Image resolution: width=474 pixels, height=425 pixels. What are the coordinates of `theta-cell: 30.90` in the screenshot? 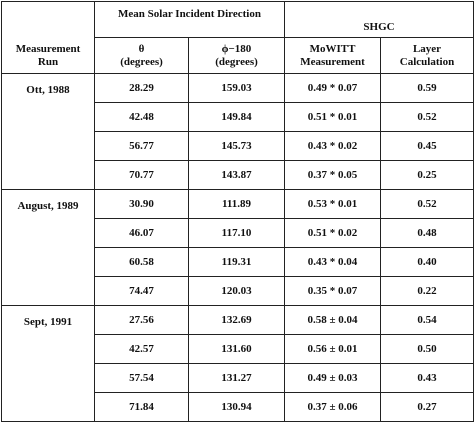 It's located at (141, 204).